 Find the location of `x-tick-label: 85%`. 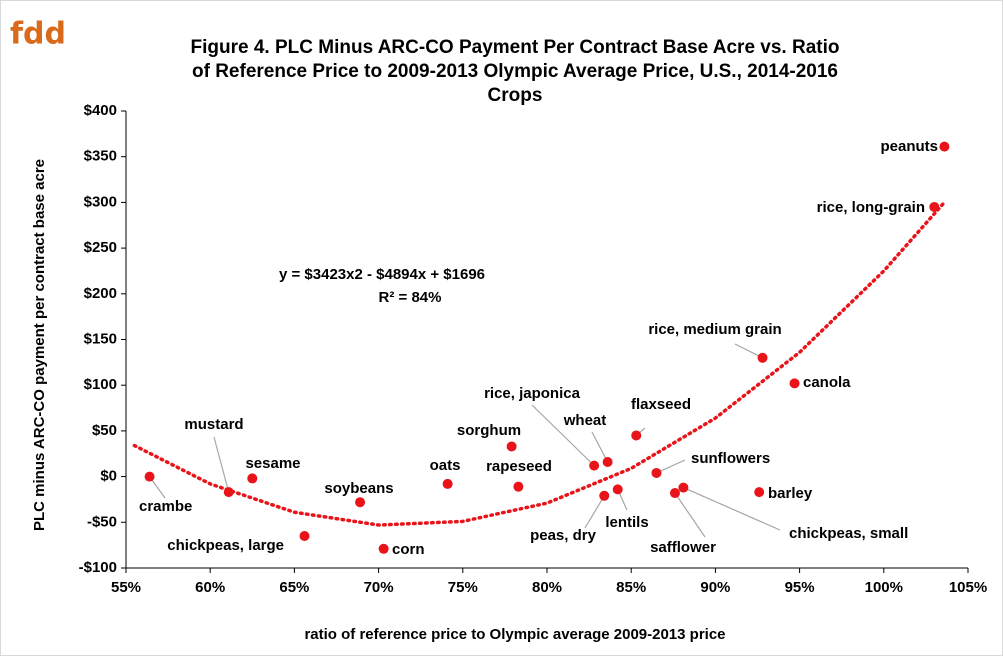

x-tick-label: 85% is located at coordinates (631, 587).